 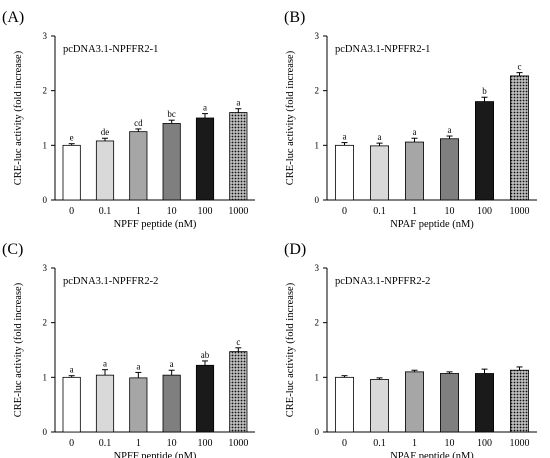 What do you see at coordinates (12, 249) in the screenshot?
I see `panel-label: (C)` at bounding box center [12, 249].